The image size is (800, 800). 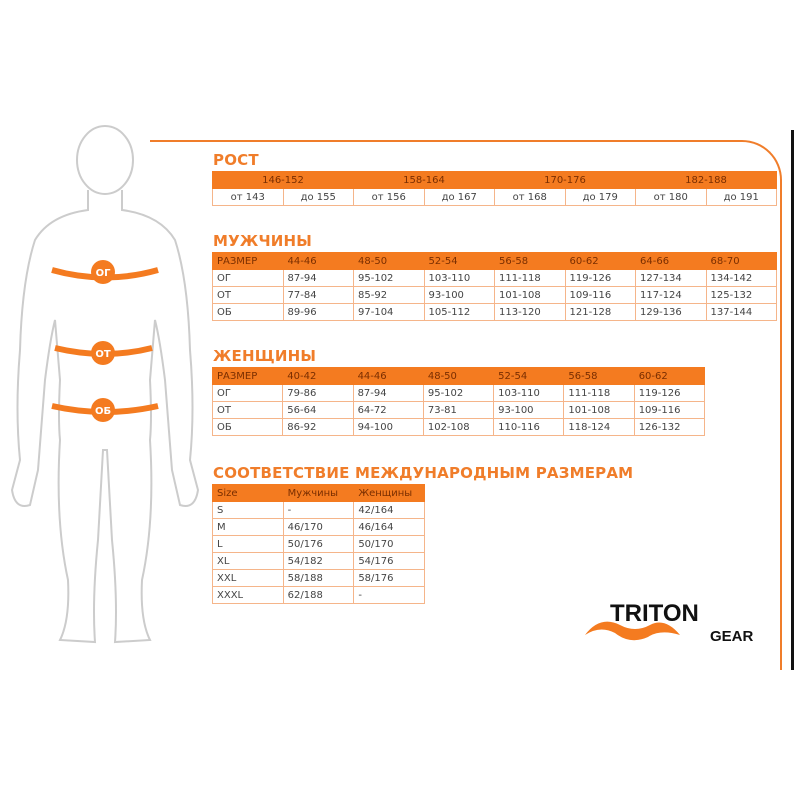 I want to click on table-row: M 46/170 46/164, so click(x=318, y=527).